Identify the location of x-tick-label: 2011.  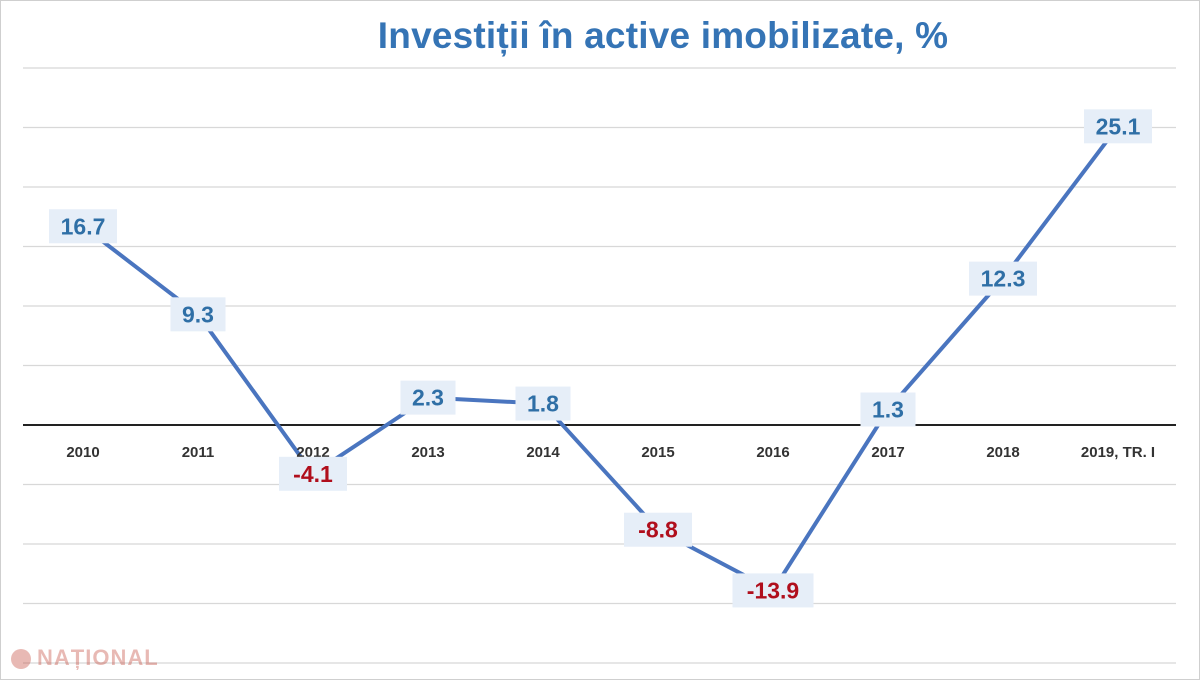
(198, 452).